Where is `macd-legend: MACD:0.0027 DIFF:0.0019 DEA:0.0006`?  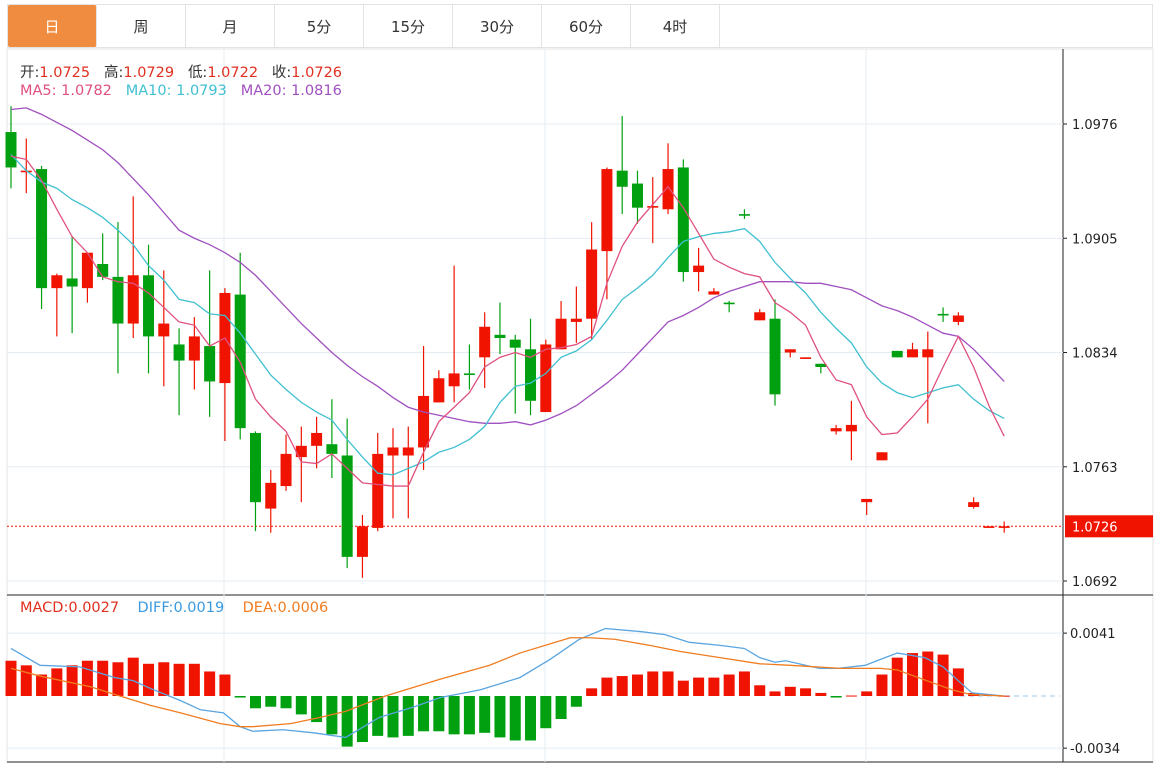 macd-legend: MACD:0.0027 DIFF:0.0019 DEA:0.0006 is located at coordinates (174, 608).